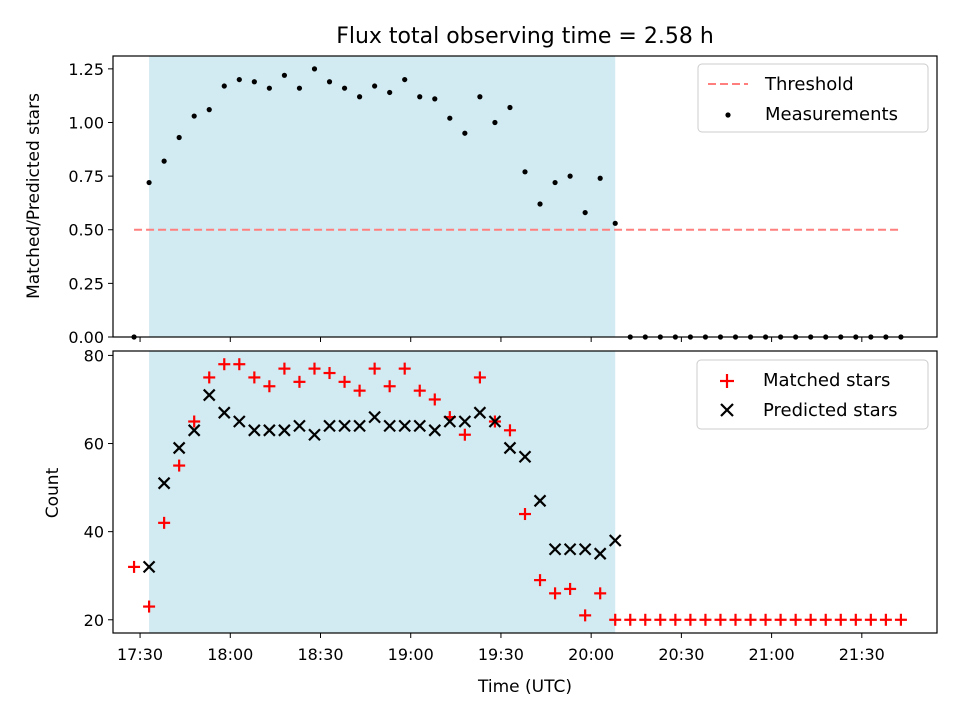 The height and width of the screenshot is (720, 960). I want to click on top-ytick-label: 0.25, so click(86, 283).